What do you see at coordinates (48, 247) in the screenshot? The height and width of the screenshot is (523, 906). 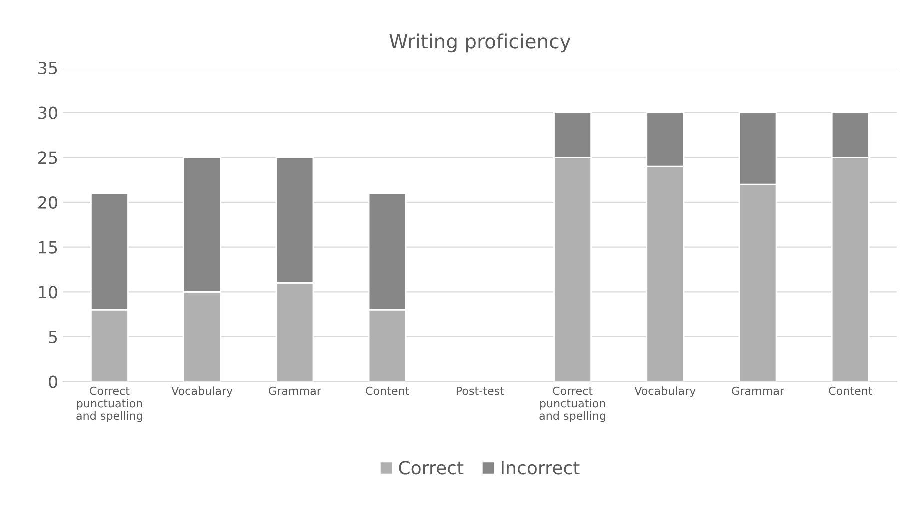 I see `y-tick-label: 15` at bounding box center [48, 247].